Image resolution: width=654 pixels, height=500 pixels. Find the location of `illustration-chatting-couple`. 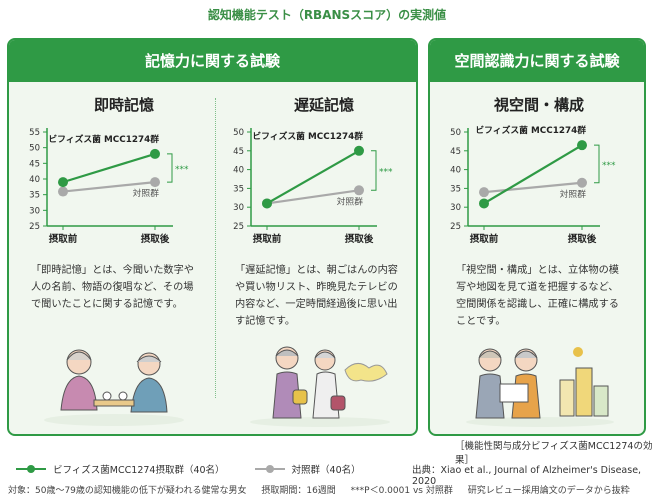

illustration-chatting-couple is located at coordinates (114, 387).